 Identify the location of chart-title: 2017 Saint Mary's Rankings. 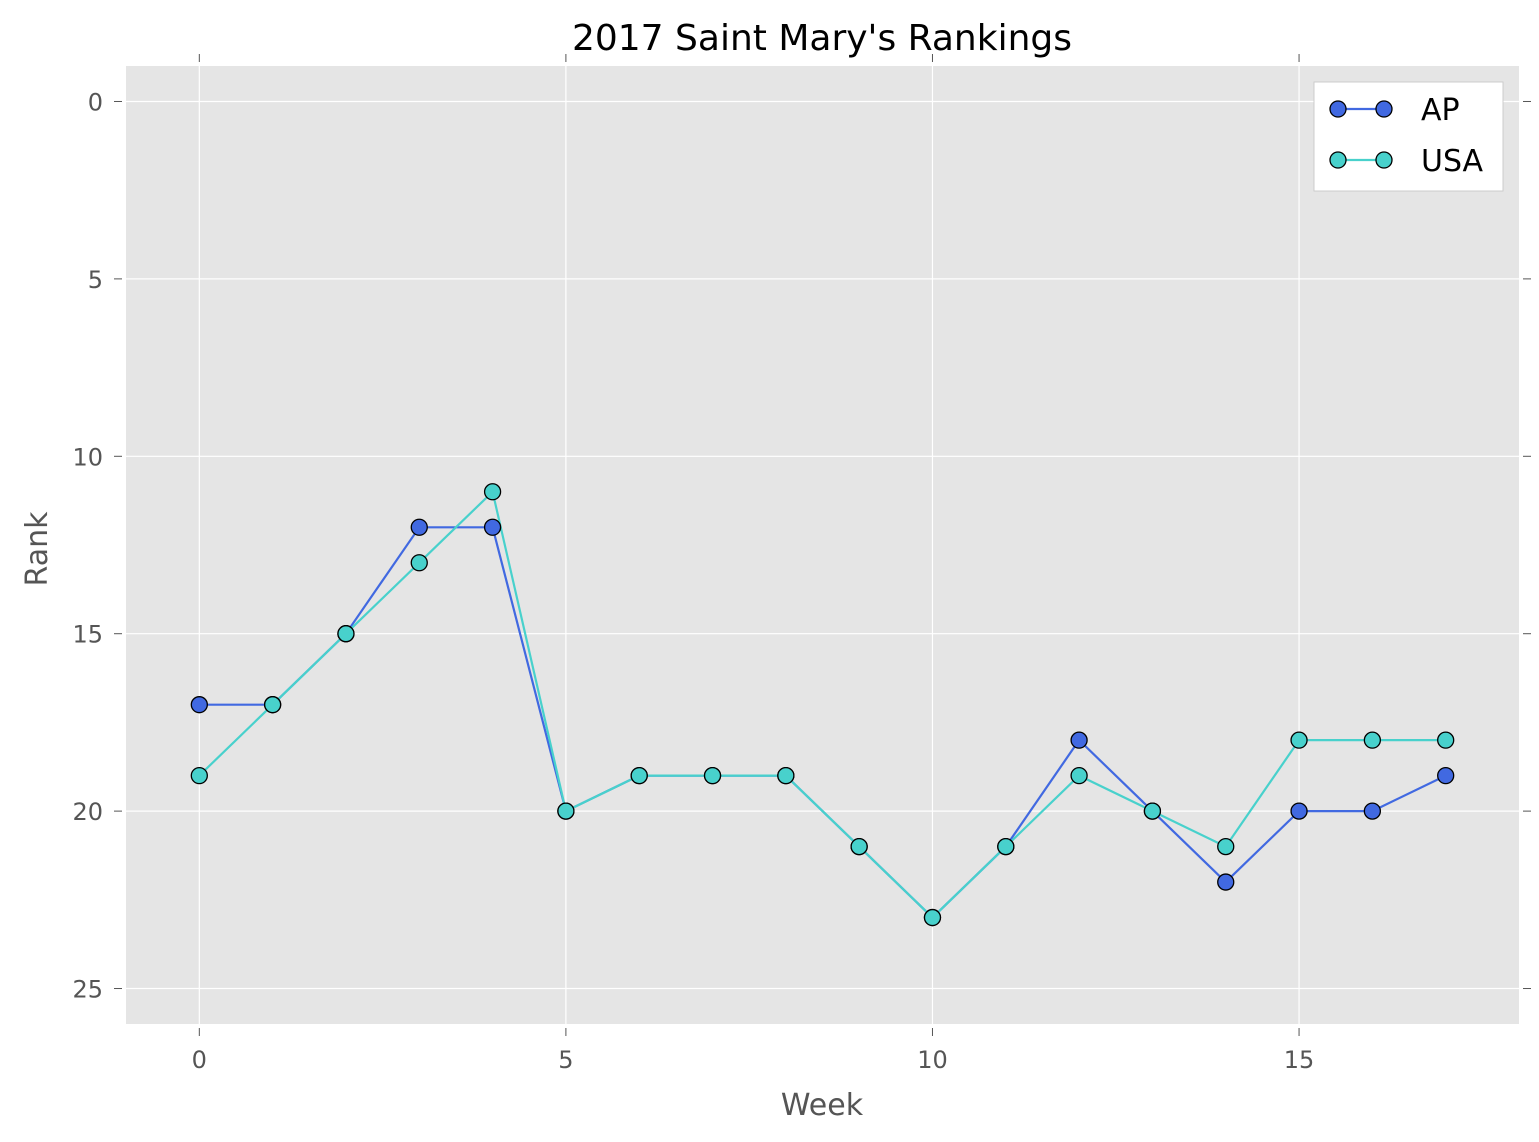
(822, 38).